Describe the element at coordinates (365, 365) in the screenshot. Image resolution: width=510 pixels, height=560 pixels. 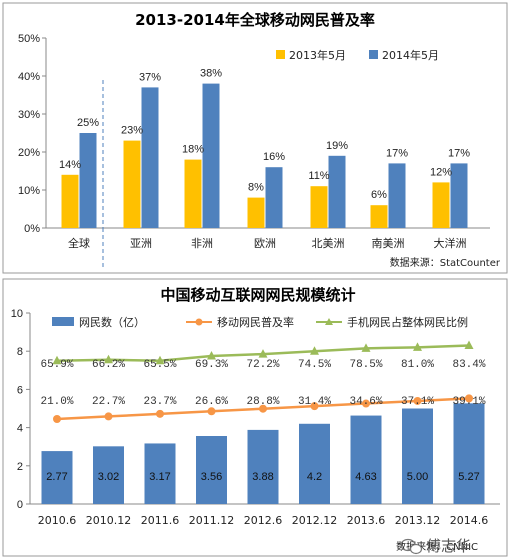
I see `data-label-mobile-share: 78.5%` at that location.